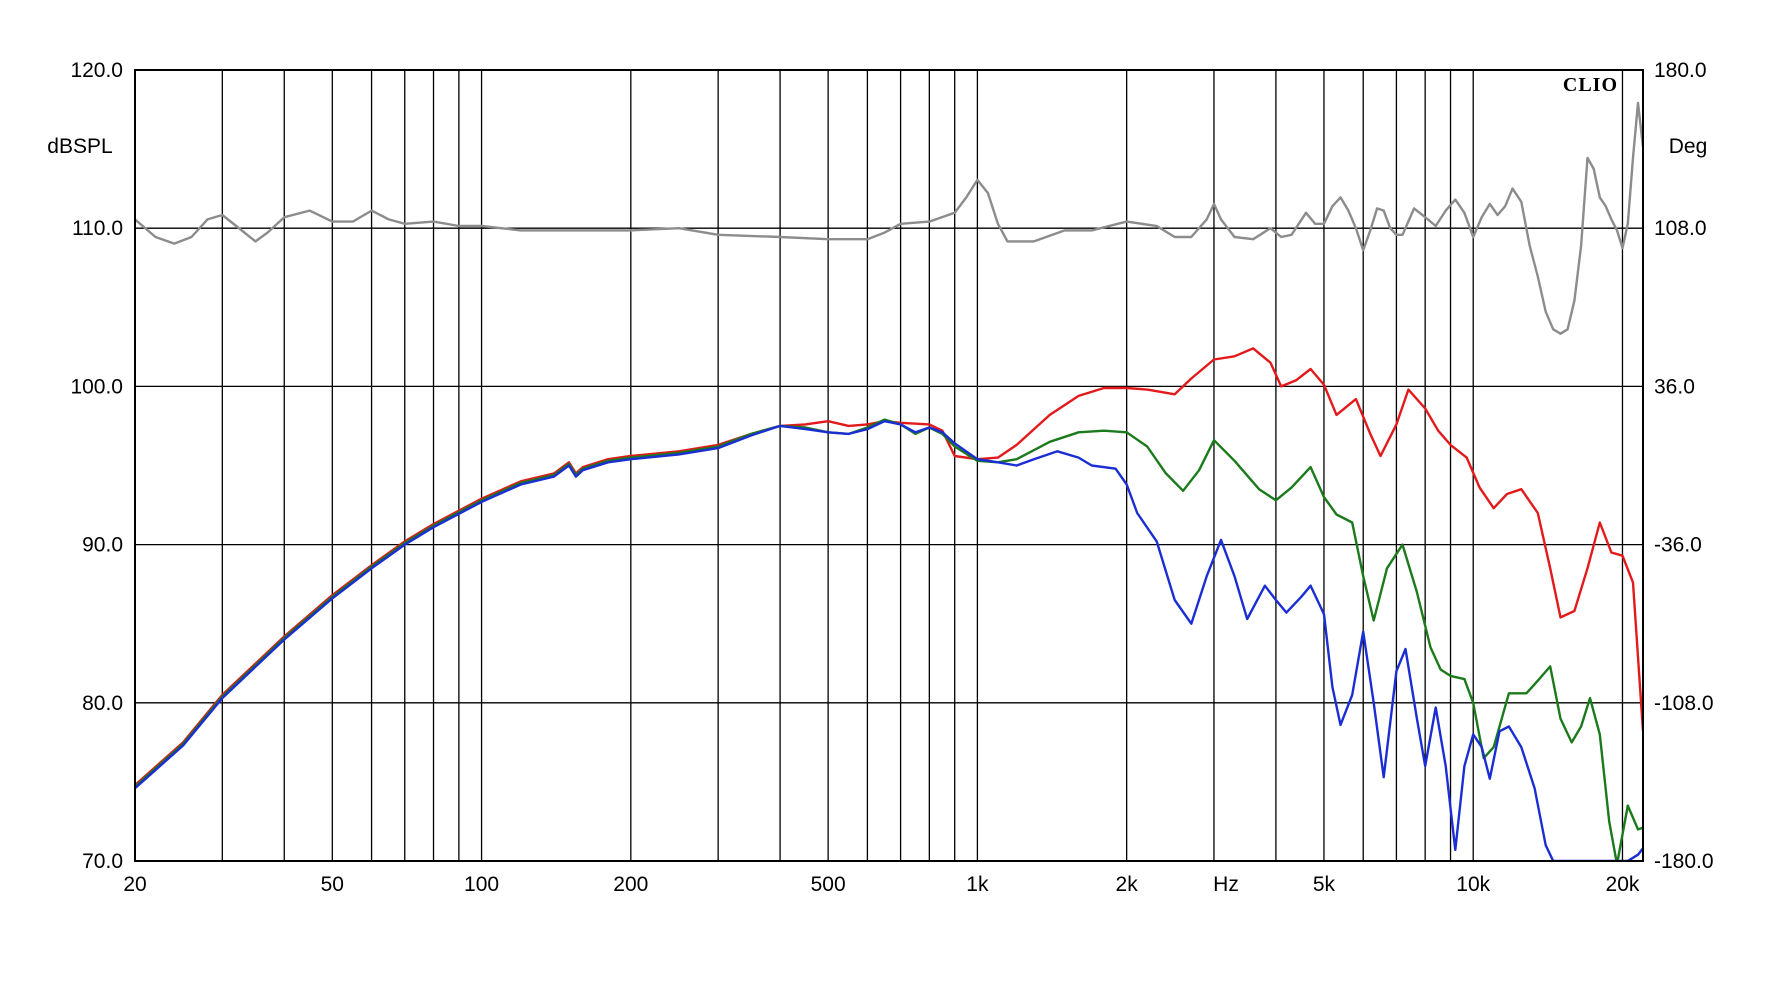 This screenshot has width=1772, height=1001. What do you see at coordinates (1473, 884) in the screenshot?
I see `x-tick-label: 10k` at bounding box center [1473, 884].